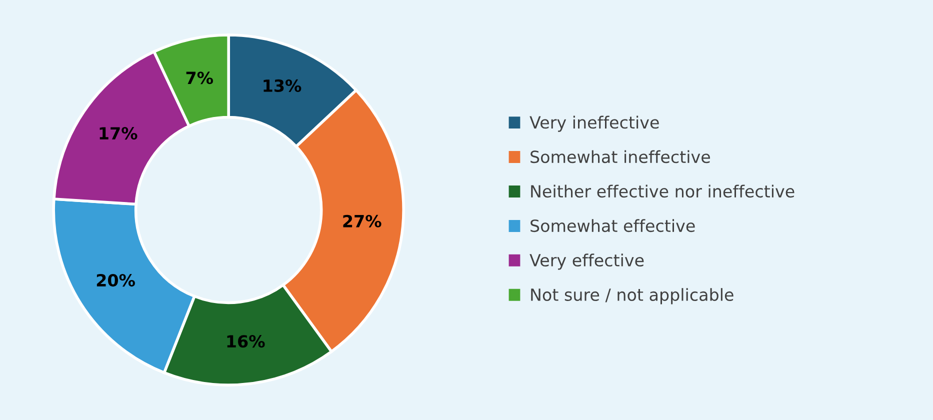 The height and width of the screenshot is (420, 933). What do you see at coordinates (587, 262) in the screenshot?
I see `legend-label: Very effective` at bounding box center [587, 262].